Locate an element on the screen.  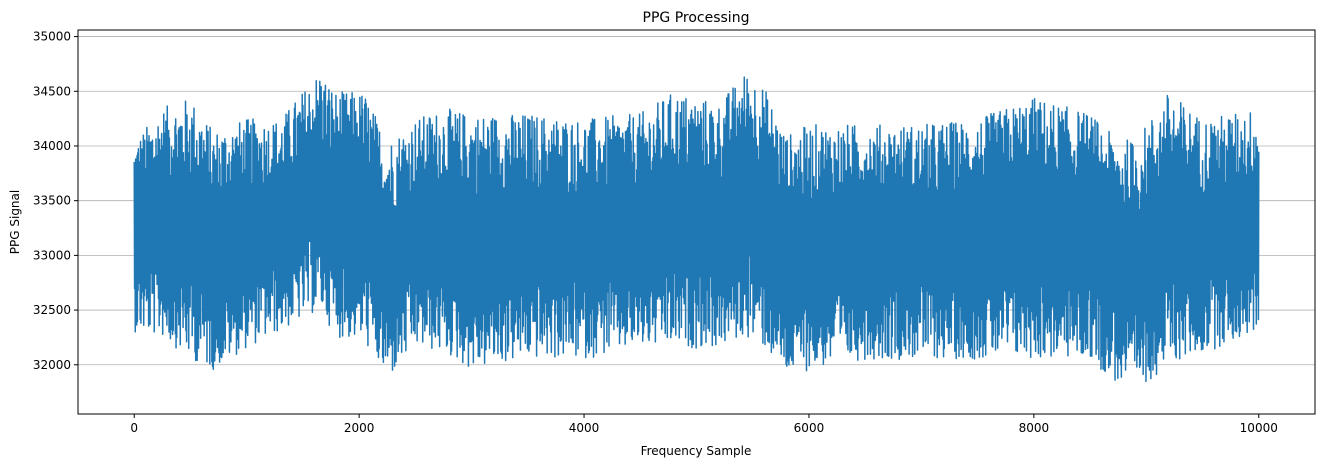
x-tick-label: 8000 is located at coordinates (1034, 428).